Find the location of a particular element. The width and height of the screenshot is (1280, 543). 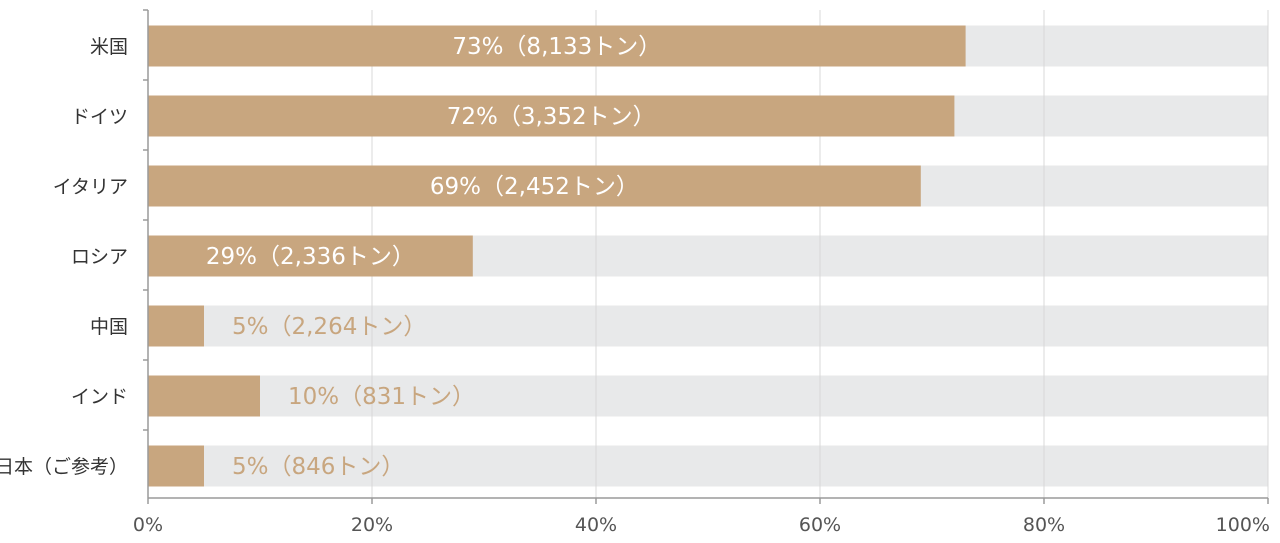

x-tick-label: 0% is located at coordinates (148, 525).